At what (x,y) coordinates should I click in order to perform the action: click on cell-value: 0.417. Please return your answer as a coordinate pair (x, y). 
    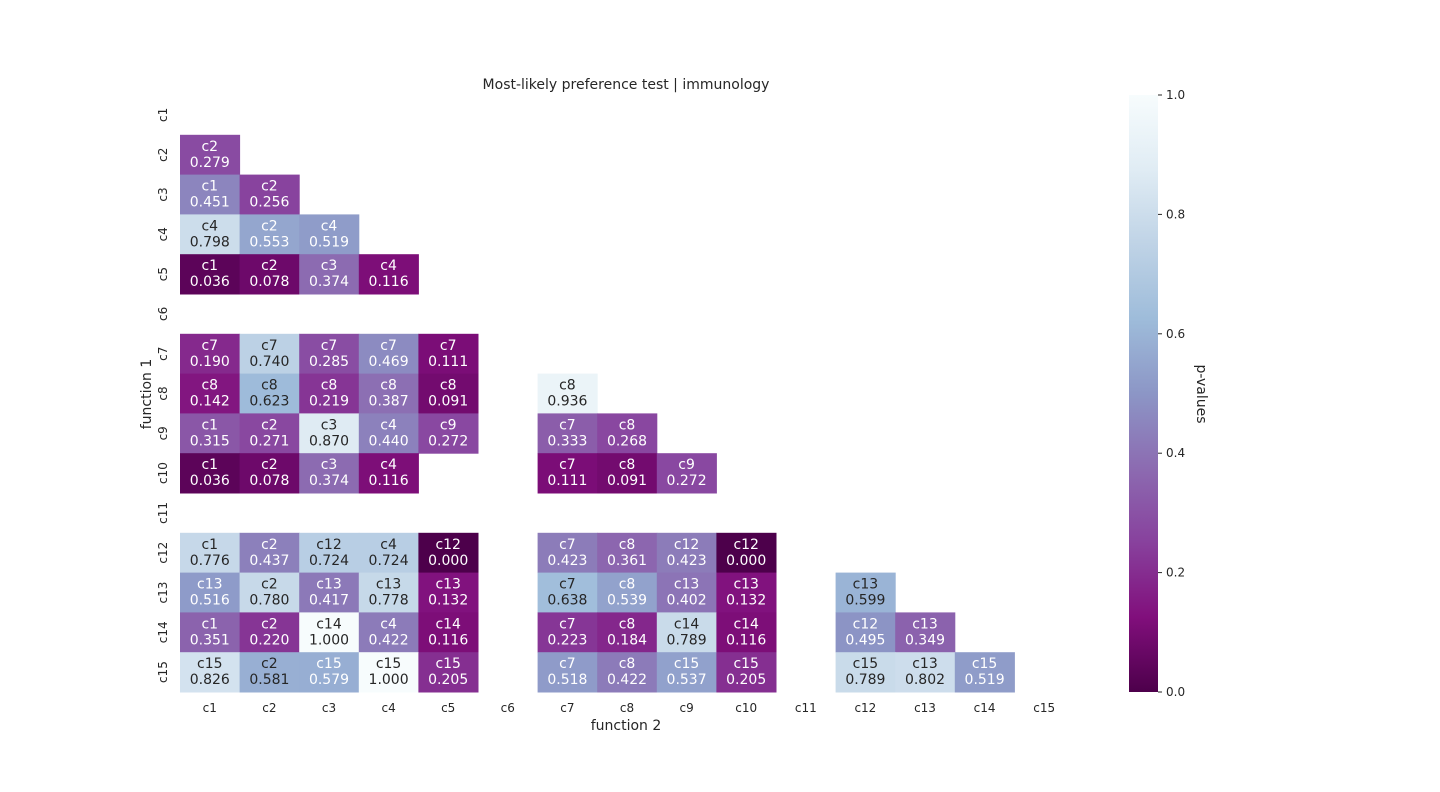
    Looking at the image, I should click on (329, 601).